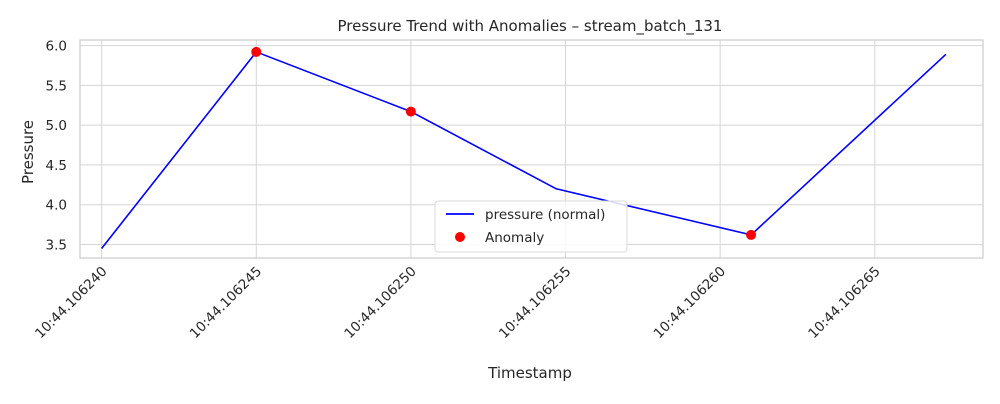  Describe the element at coordinates (56, 47) in the screenshot. I see `y-tick-label: 6.0` at that location.